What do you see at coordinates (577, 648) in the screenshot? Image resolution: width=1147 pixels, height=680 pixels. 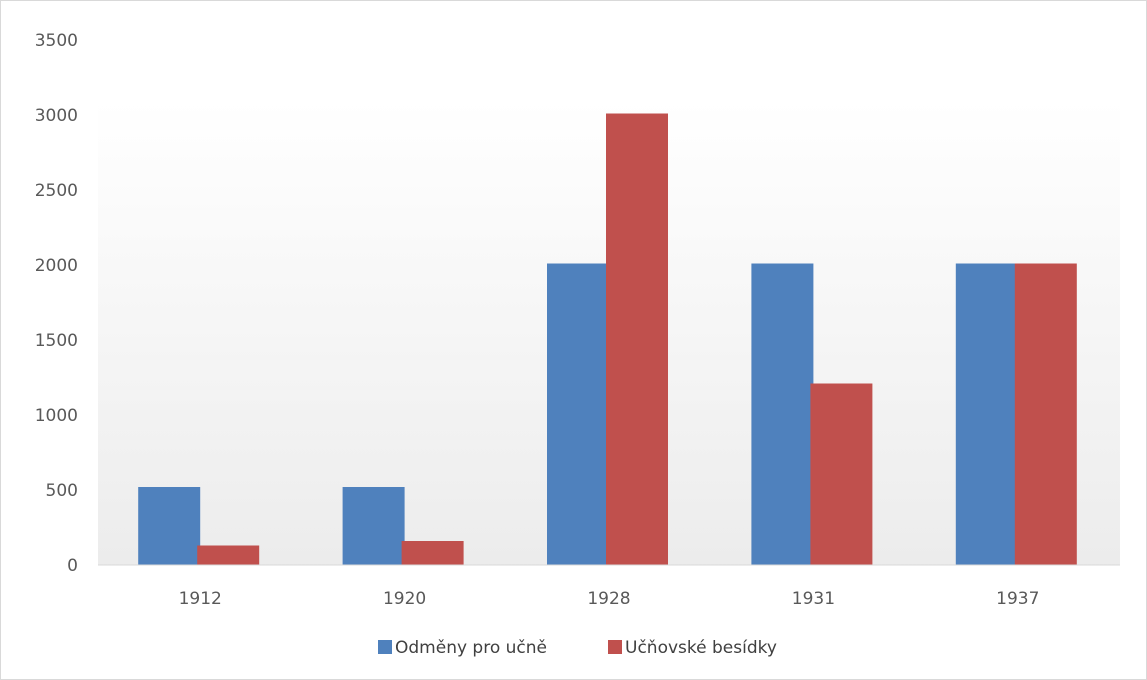 I see `legend: Odměny pro učně Učňovské besídky` at bounding box center [577, 648].